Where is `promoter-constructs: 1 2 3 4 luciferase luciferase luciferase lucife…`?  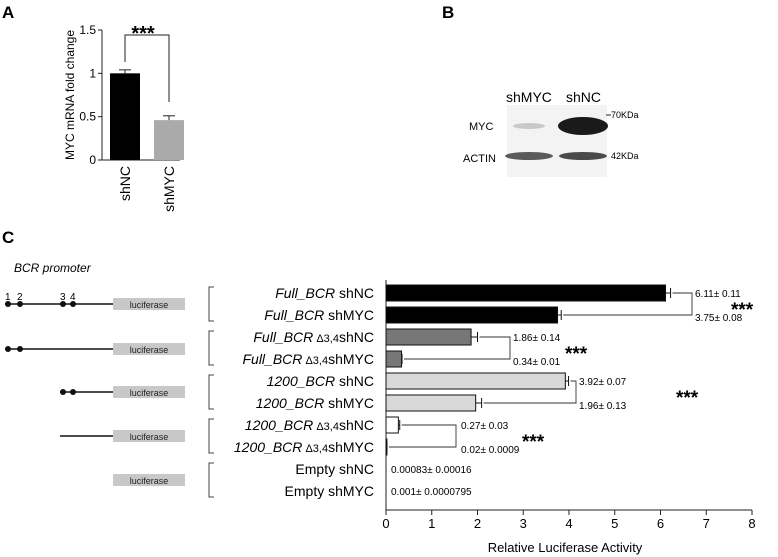
promoter-constructs: 1 2 3 4 luciferase luciferase luciferase lucife… is located at coordinates (95, 389).